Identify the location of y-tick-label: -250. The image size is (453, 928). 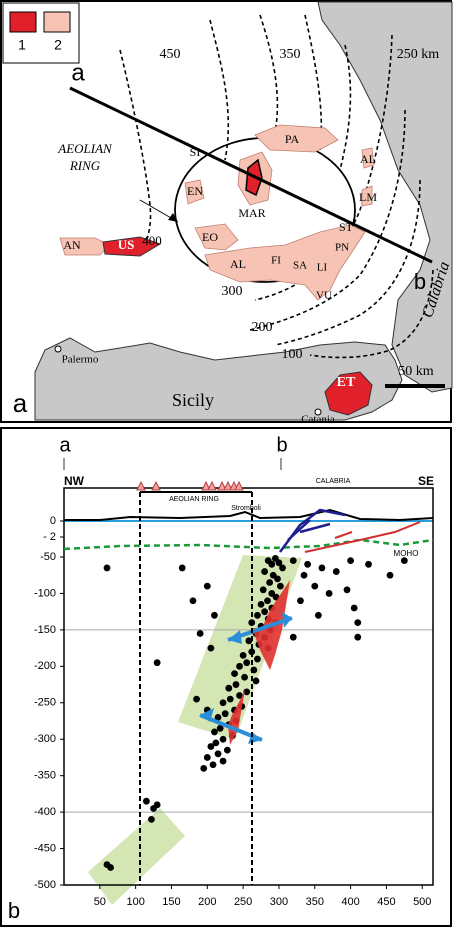
(45, 703).